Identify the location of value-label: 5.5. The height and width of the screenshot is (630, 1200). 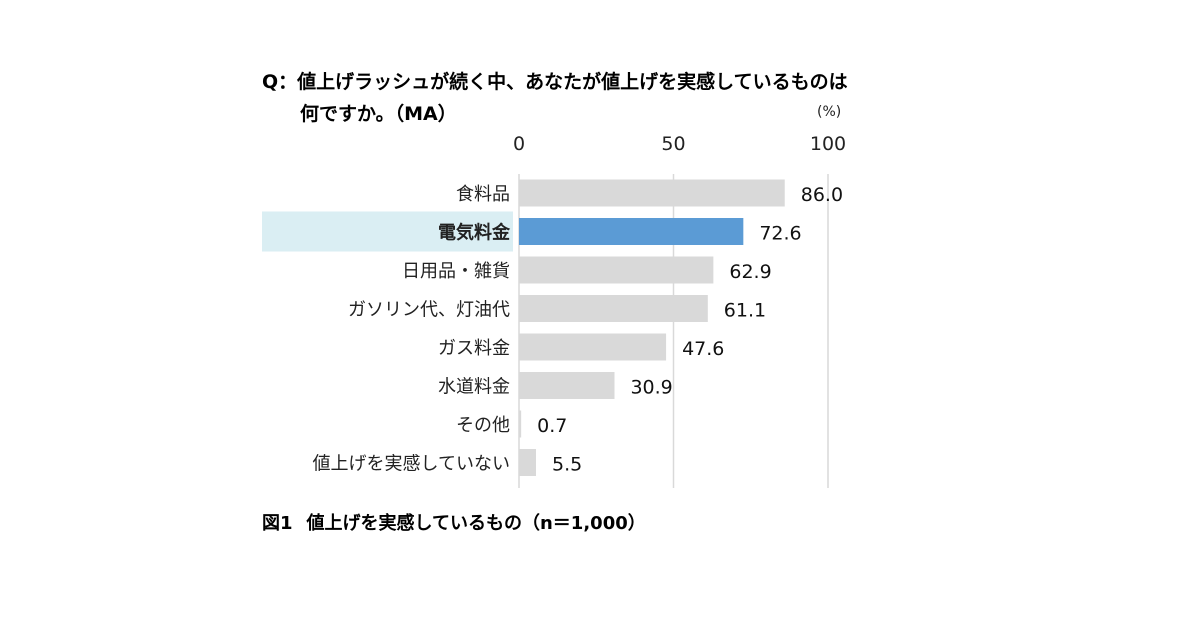
(567, 465).